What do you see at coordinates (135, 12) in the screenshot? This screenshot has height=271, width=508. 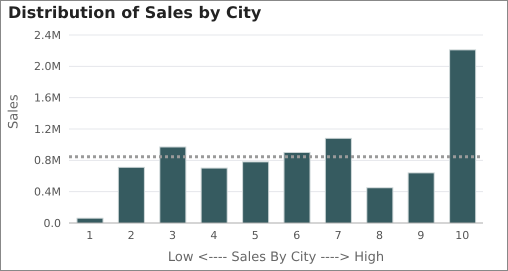 I see `chart-title: Distribution of Sales by City` at bounding box center [135, 12].